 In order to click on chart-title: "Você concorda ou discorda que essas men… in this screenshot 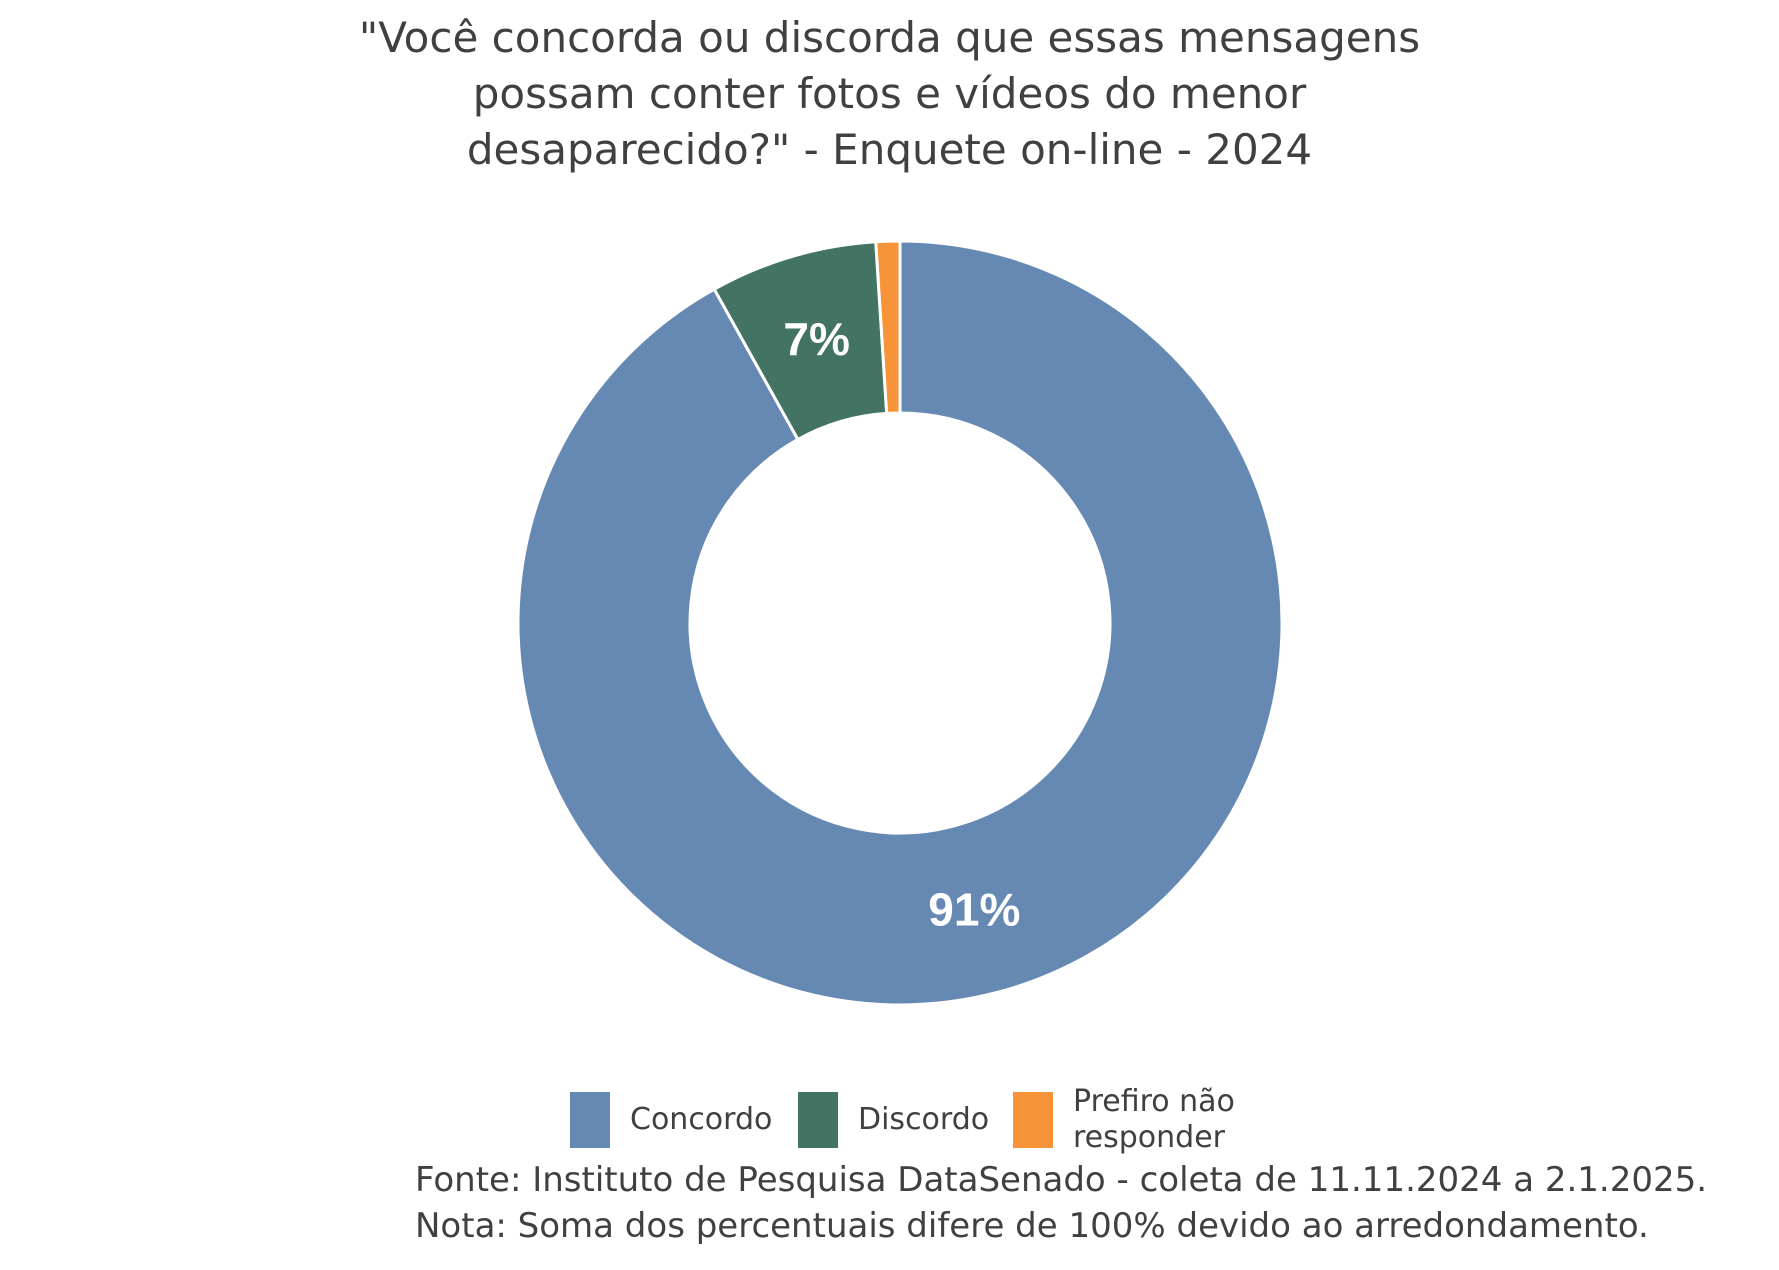, I will do `click(889, 94)`.